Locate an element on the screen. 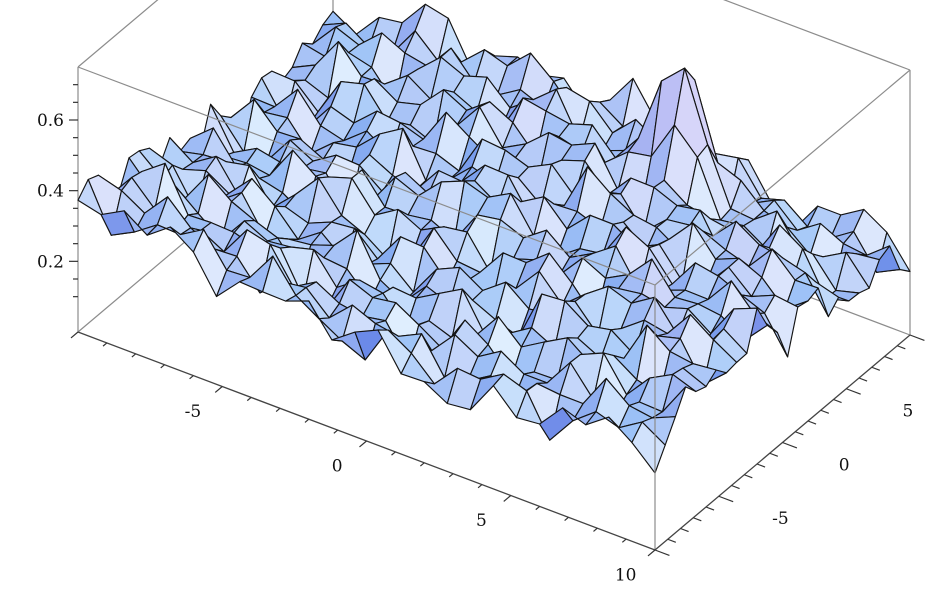 This screenshot has width=931, height=591. y-tick-label: 0 is located at coordinates (844, 465).